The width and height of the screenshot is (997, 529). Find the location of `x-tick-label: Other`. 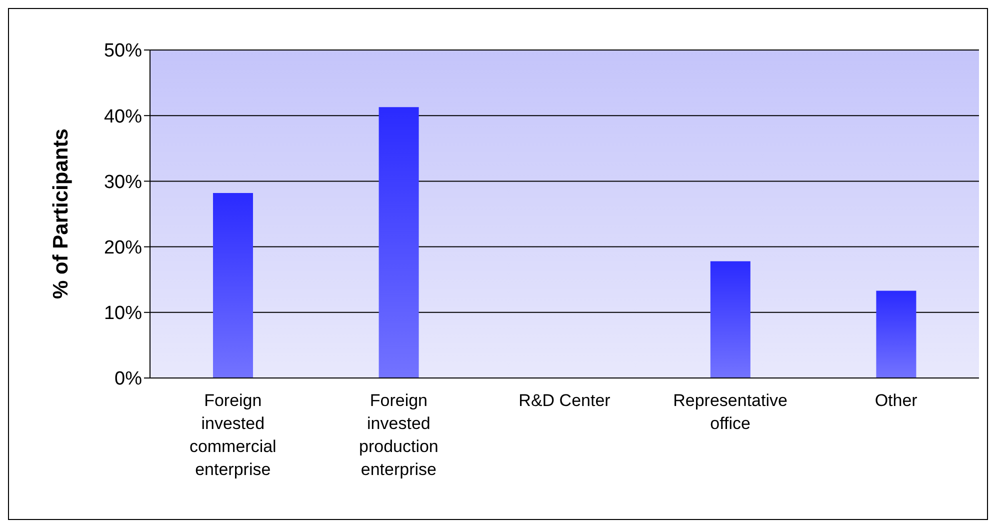

x-tick-label: Other is located at coordinates (896, 400).